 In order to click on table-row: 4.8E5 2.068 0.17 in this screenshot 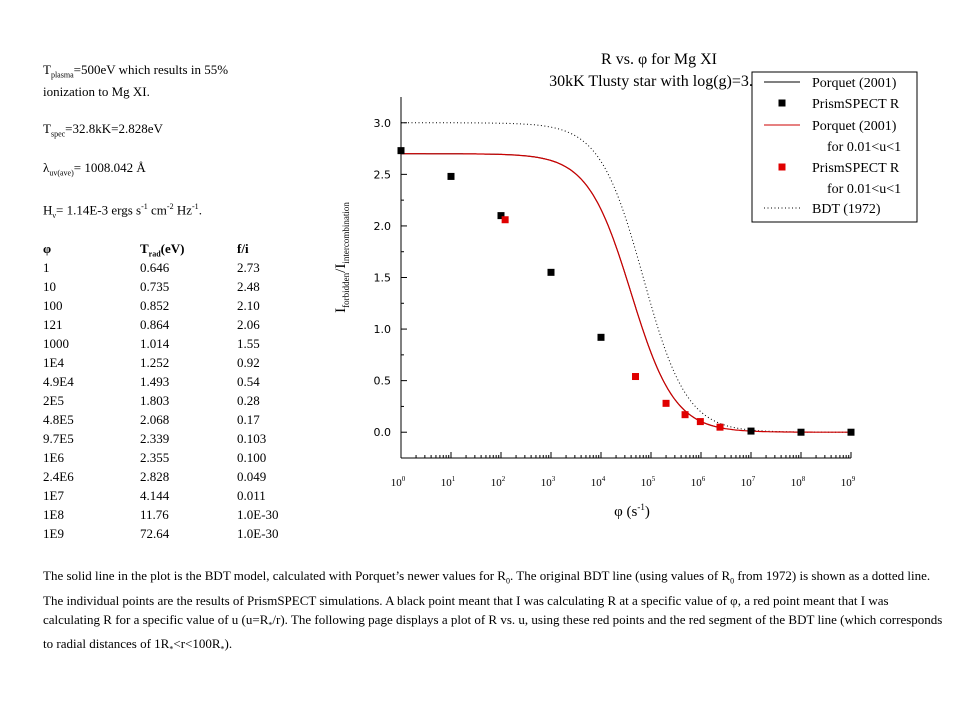, I will do `click(170, 421)`.